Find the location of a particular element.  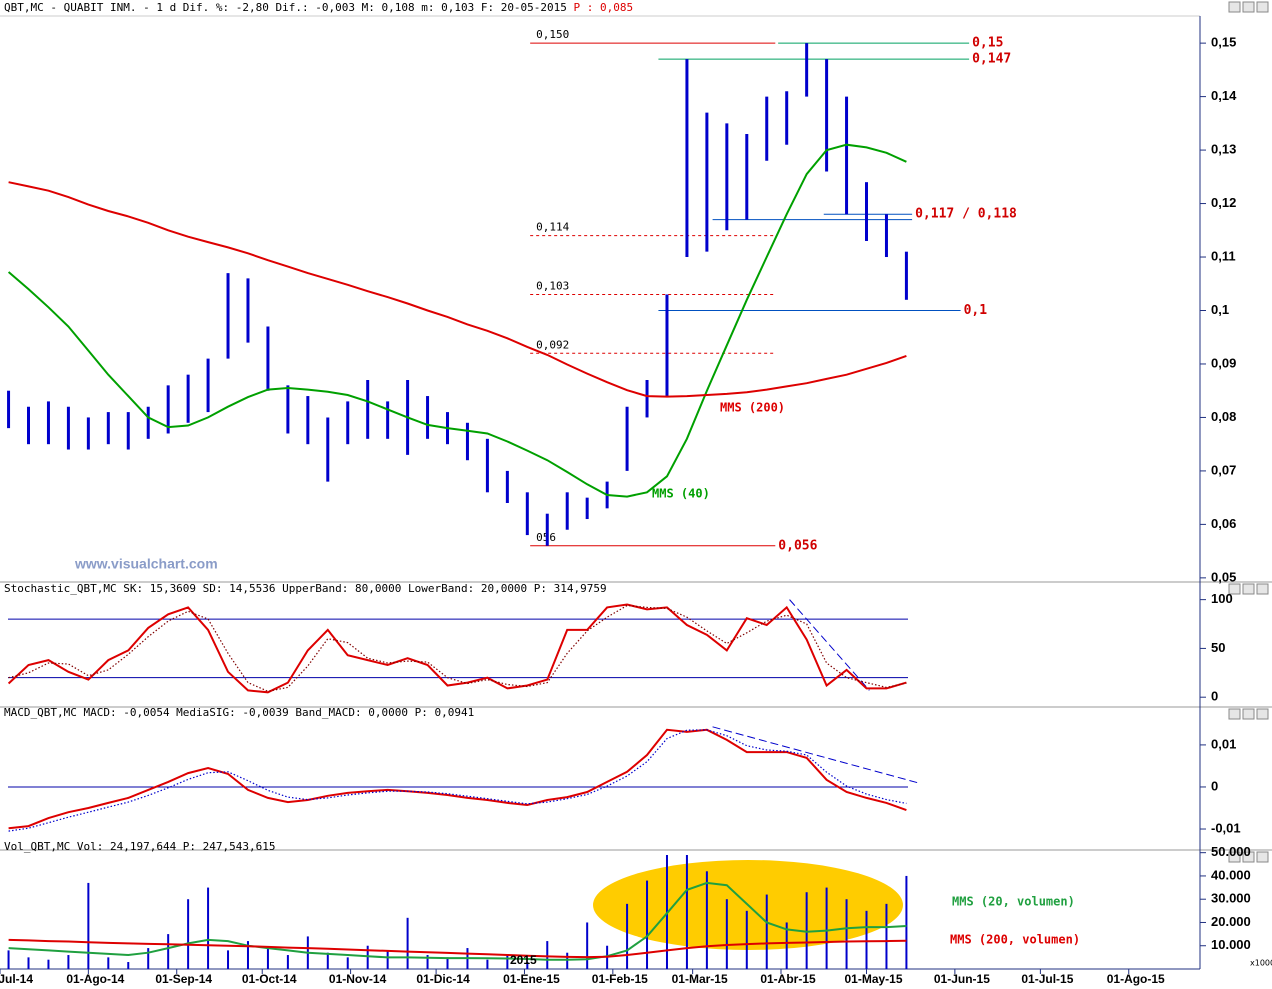

x-tick-label: 01-Ago-14 is located at coordinates (95, 979).